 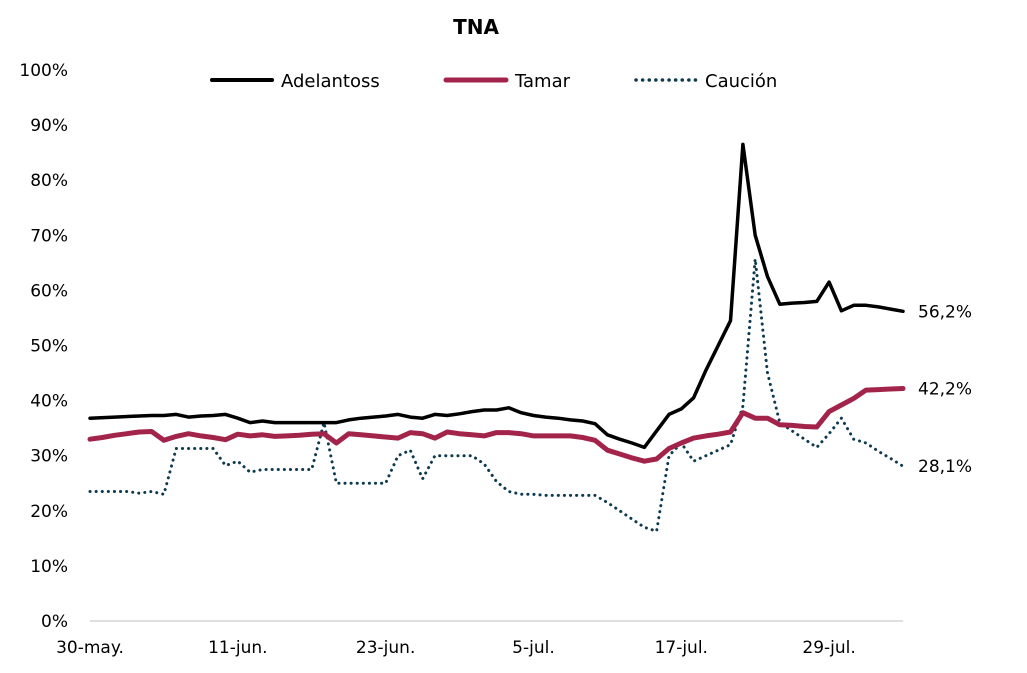 I want to click on legend-label: Adelantoss, so click(x=330, y=81).